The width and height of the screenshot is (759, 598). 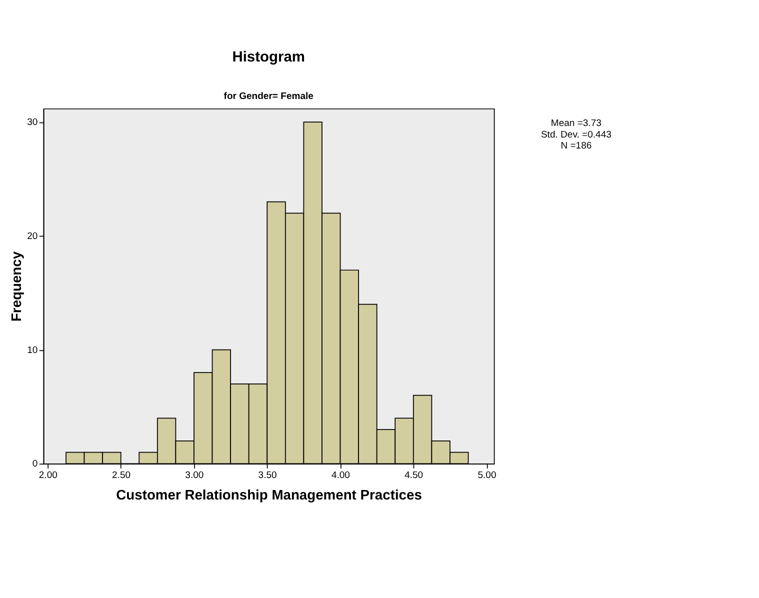 What do you see at coordinates (576, 146) in the screenshot?
I see `text: N =186` at bounding box center [576, 146].